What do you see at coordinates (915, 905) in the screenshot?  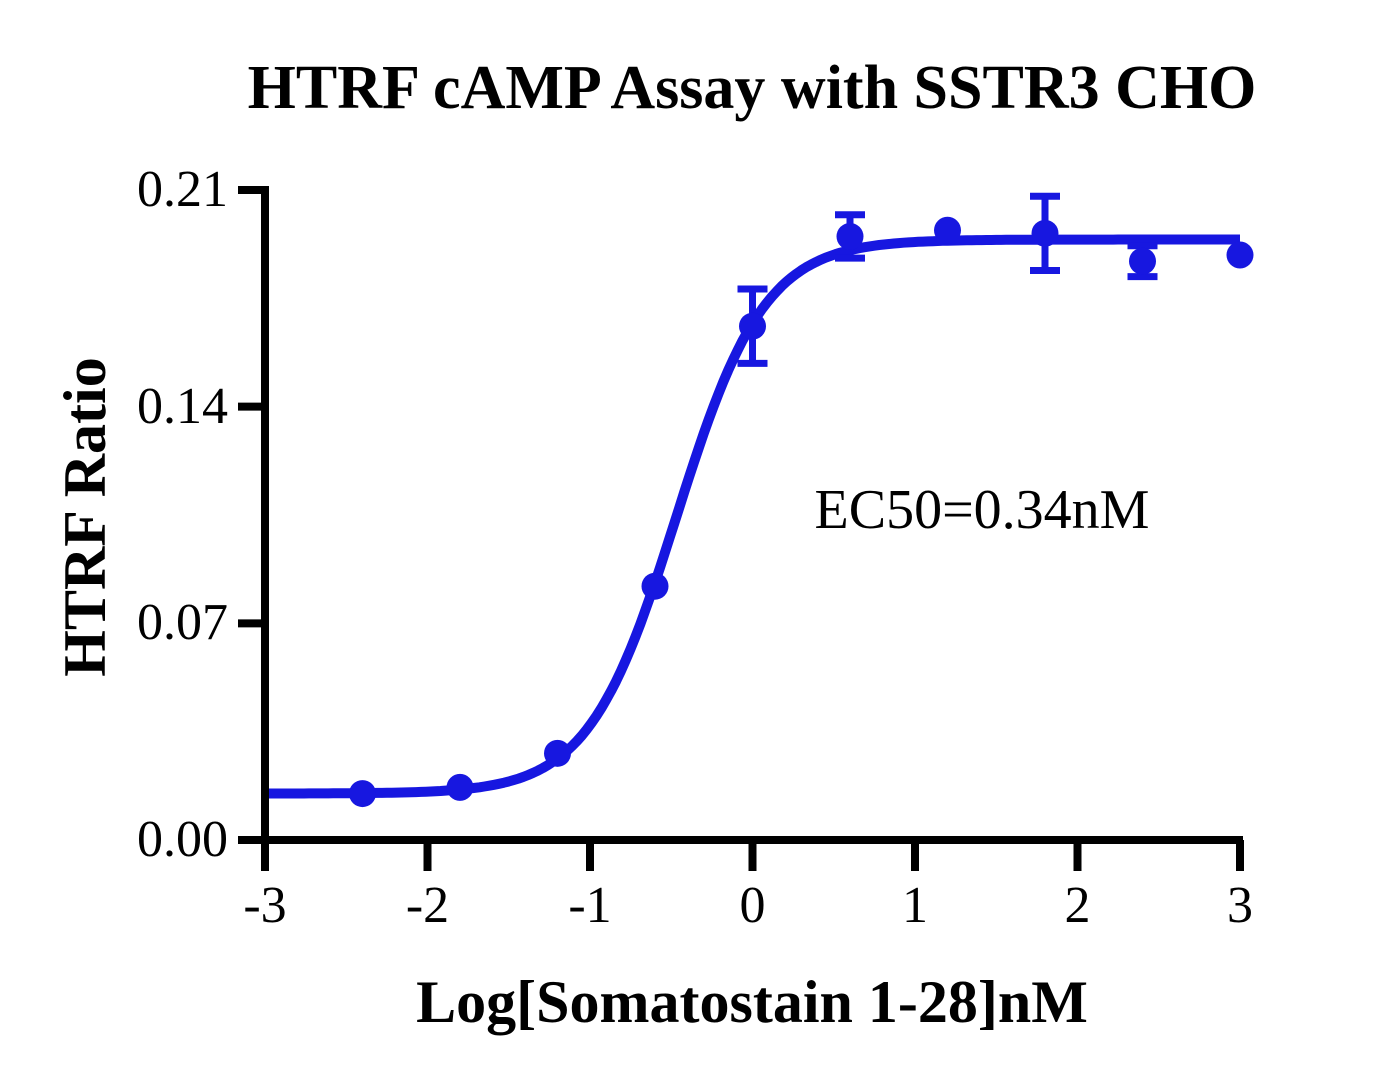 I see `x-tick-label: 1` at bounding box center [915, 905].